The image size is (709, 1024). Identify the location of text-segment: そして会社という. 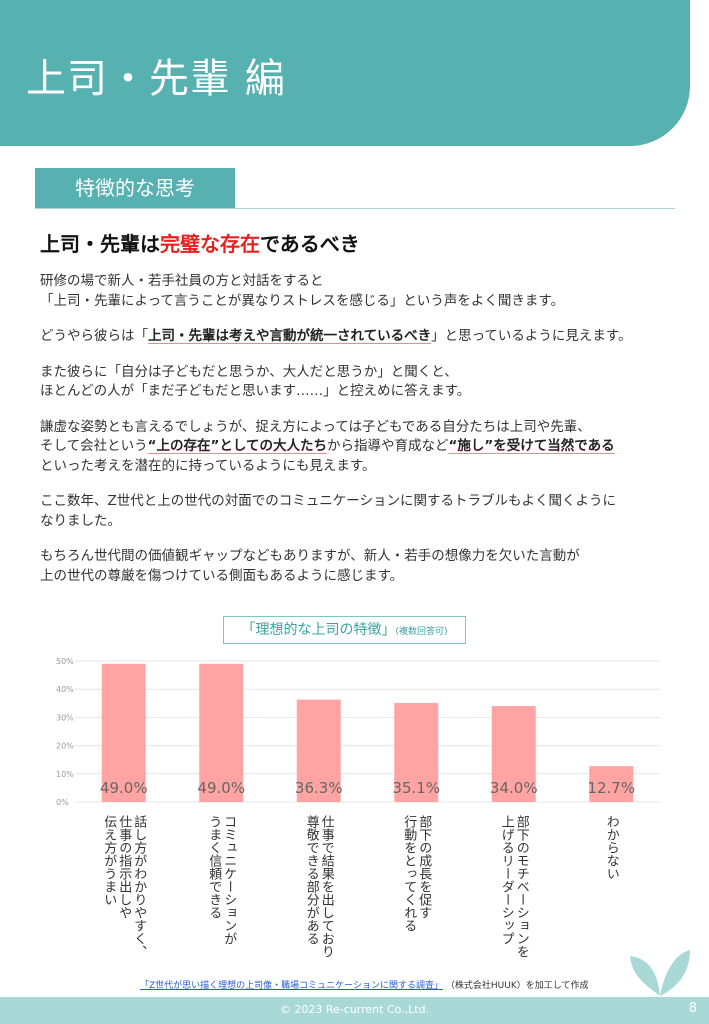
(94, 446).